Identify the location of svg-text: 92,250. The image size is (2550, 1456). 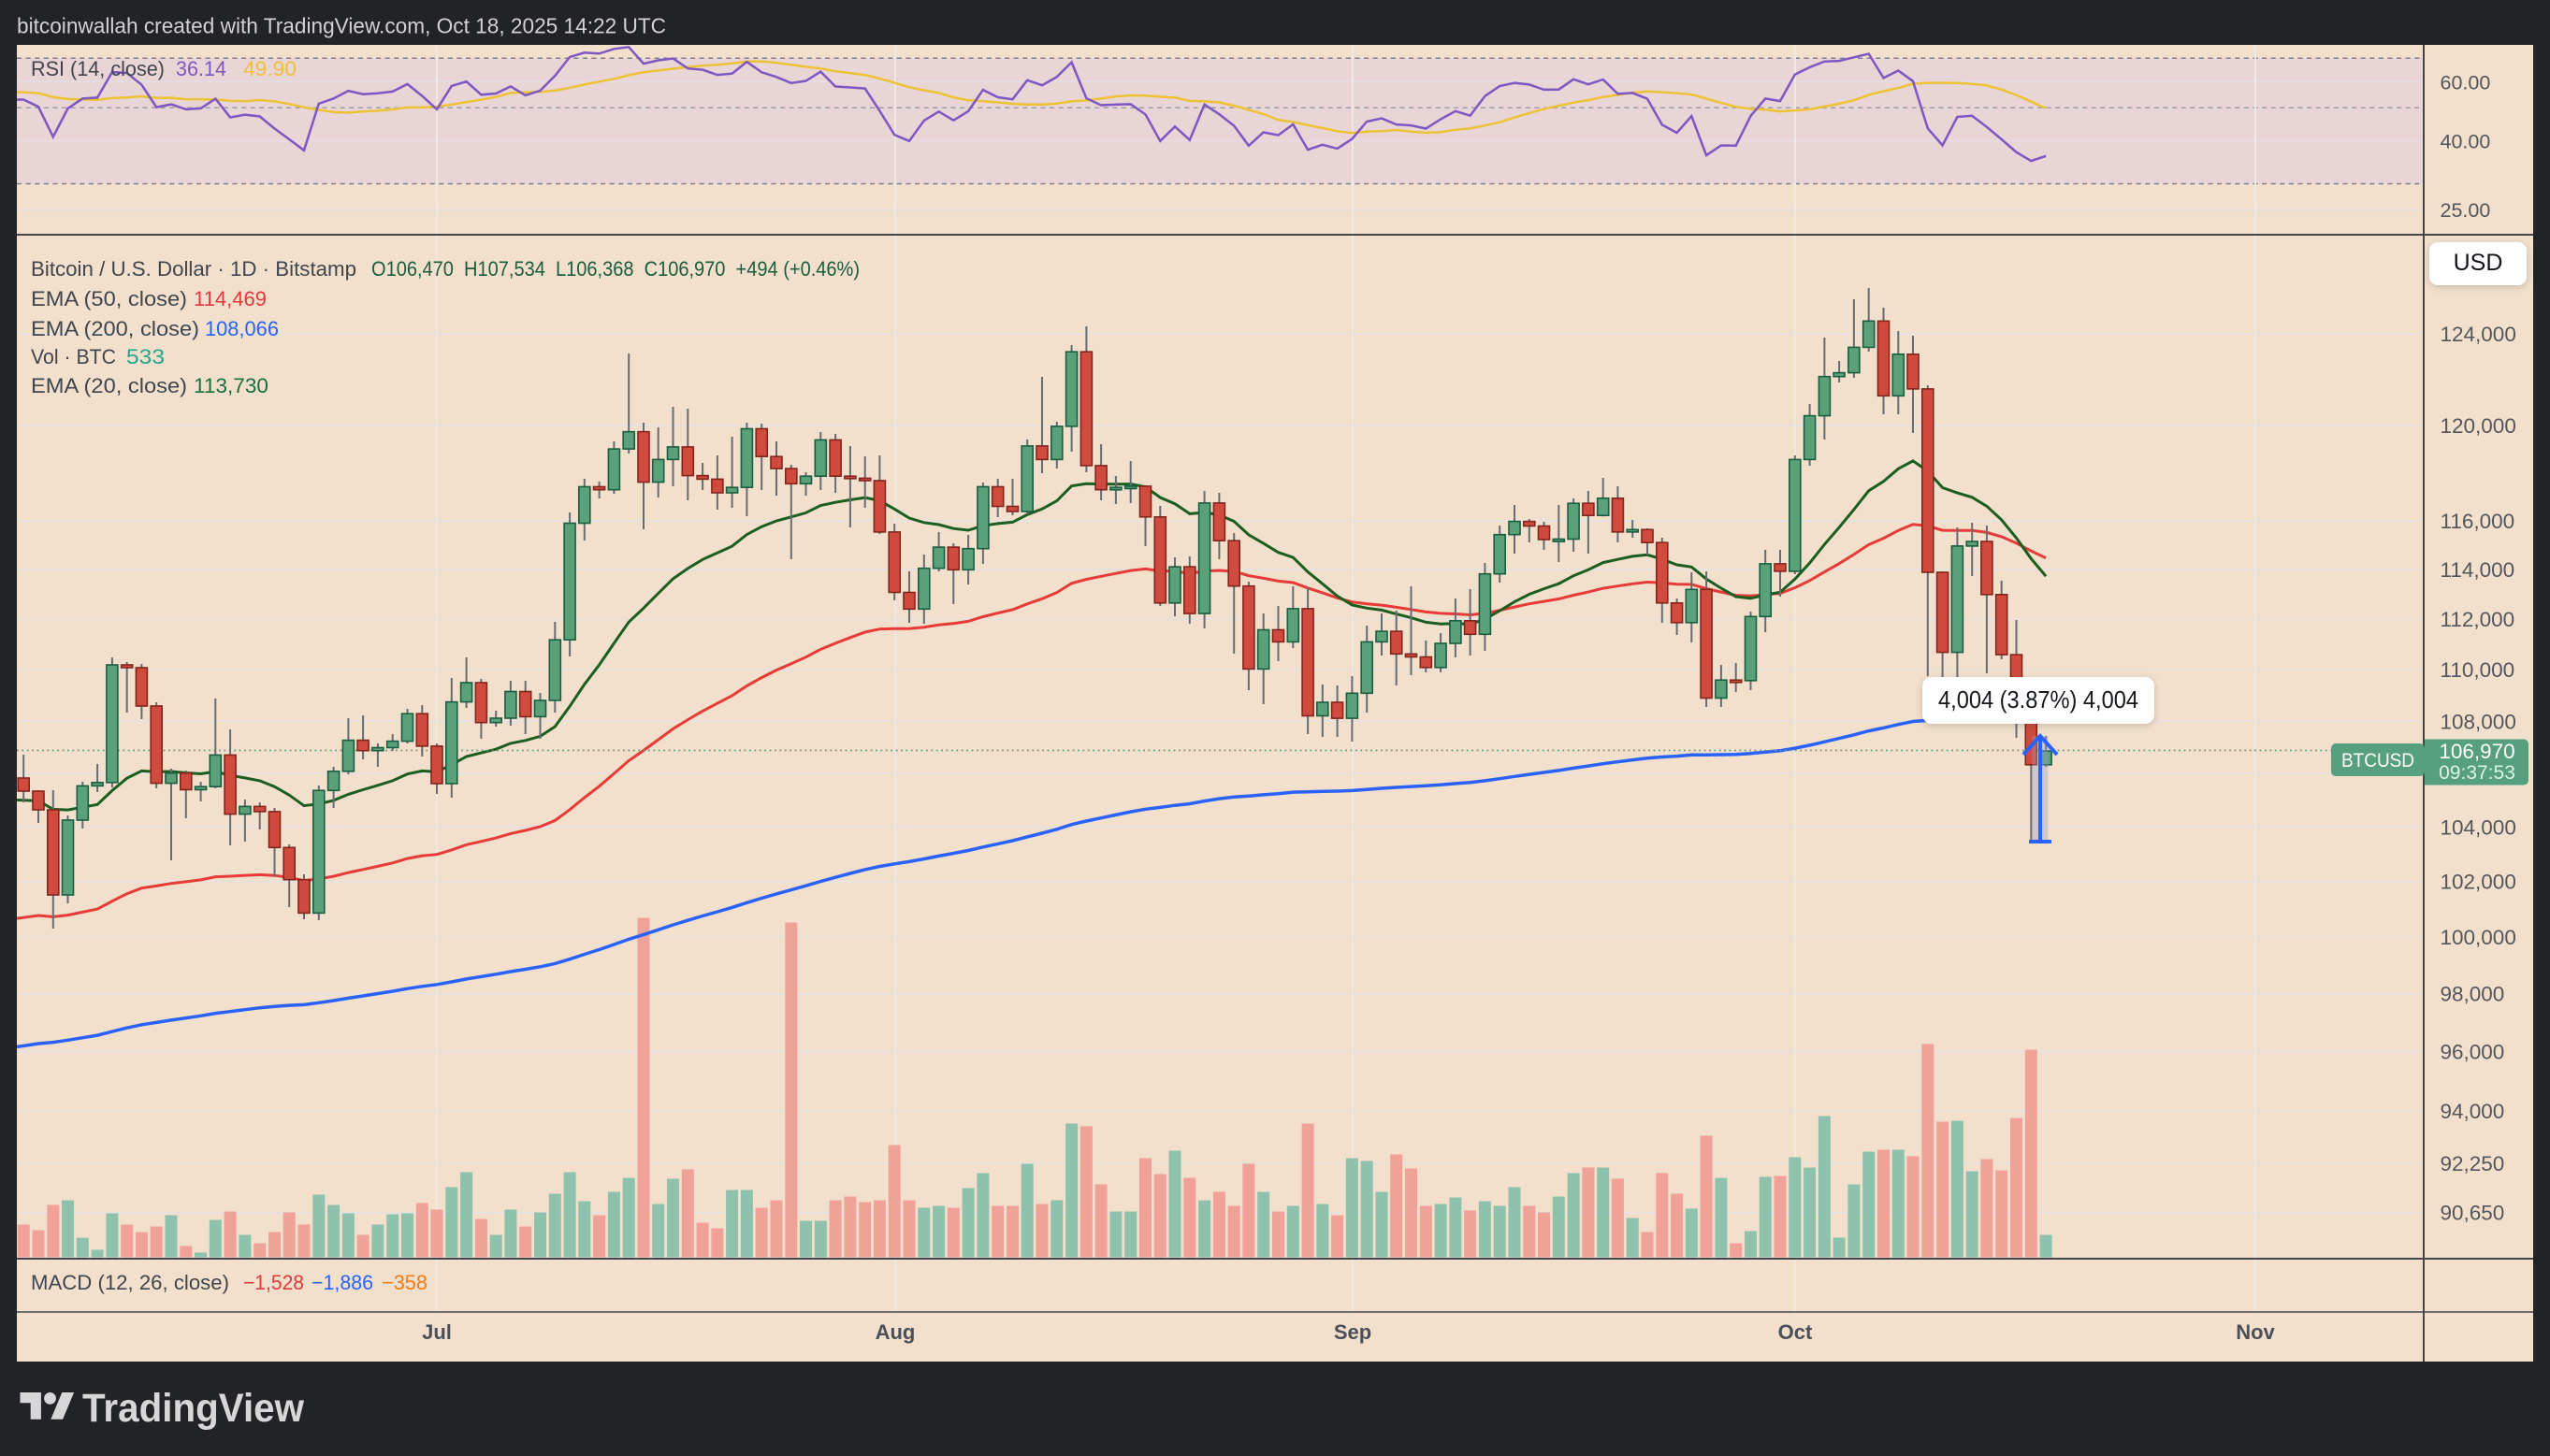
(2473, 1163).